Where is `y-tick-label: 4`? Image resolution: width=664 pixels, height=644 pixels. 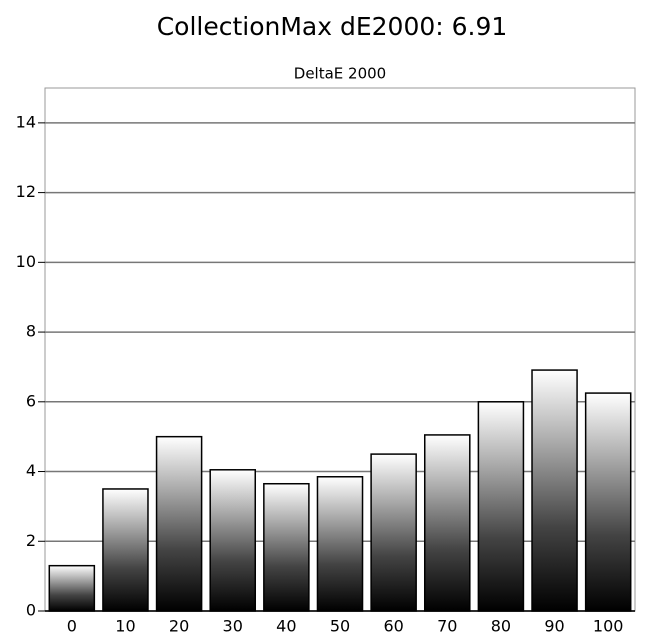 y-tick-label: 4 is located at coordinates (31, 470).